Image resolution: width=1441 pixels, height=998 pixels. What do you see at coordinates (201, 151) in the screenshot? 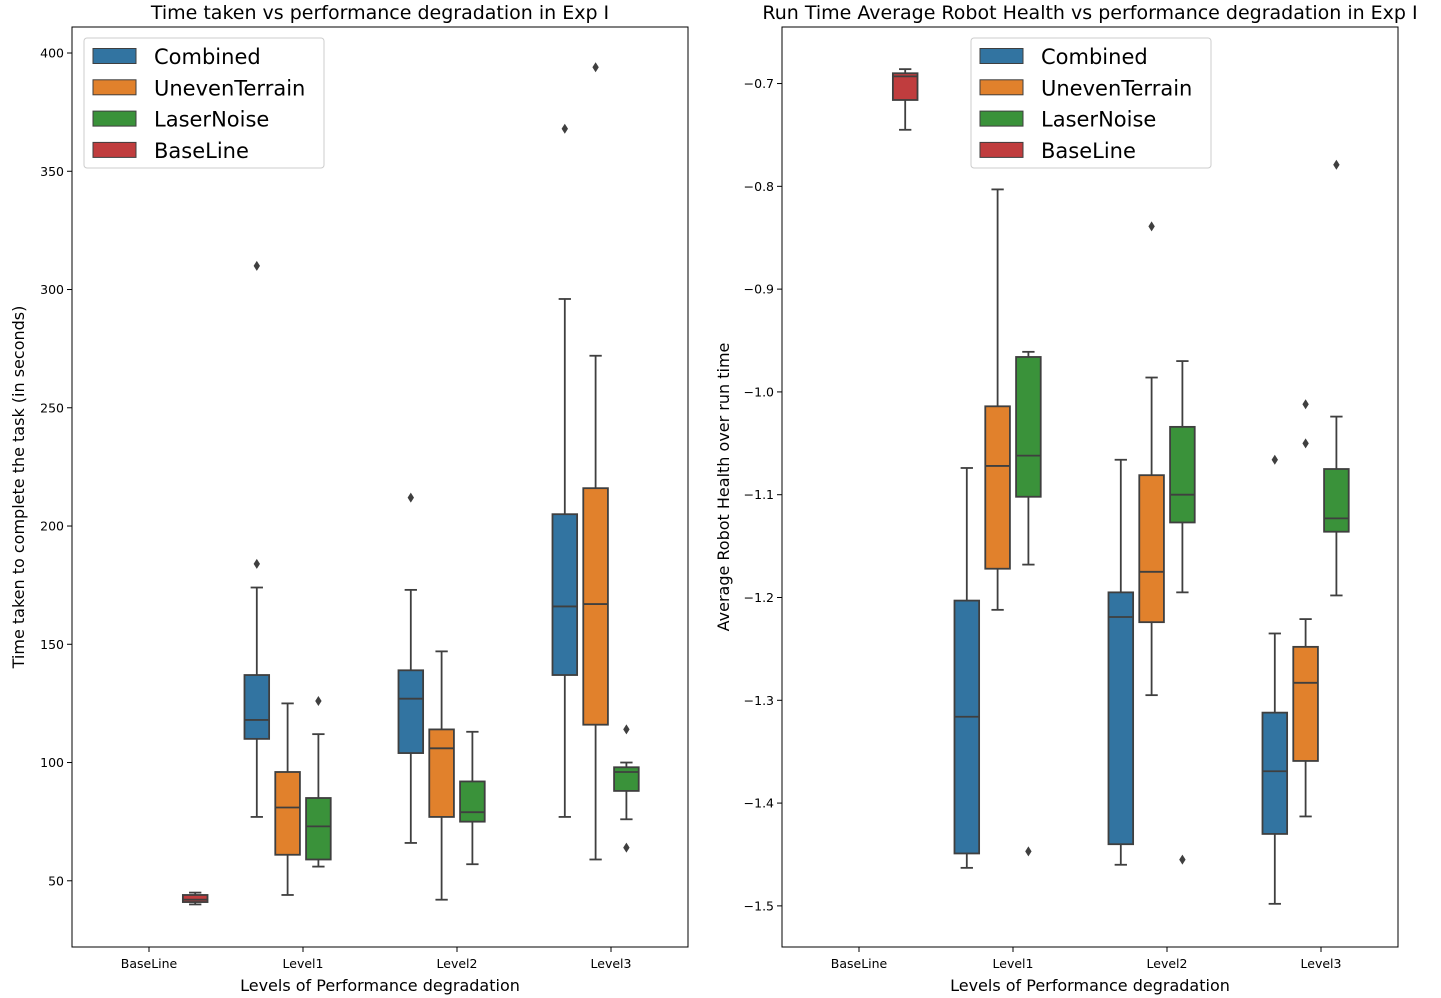
I see `legend-label: BaseLine` at bounding box center [201, 151].